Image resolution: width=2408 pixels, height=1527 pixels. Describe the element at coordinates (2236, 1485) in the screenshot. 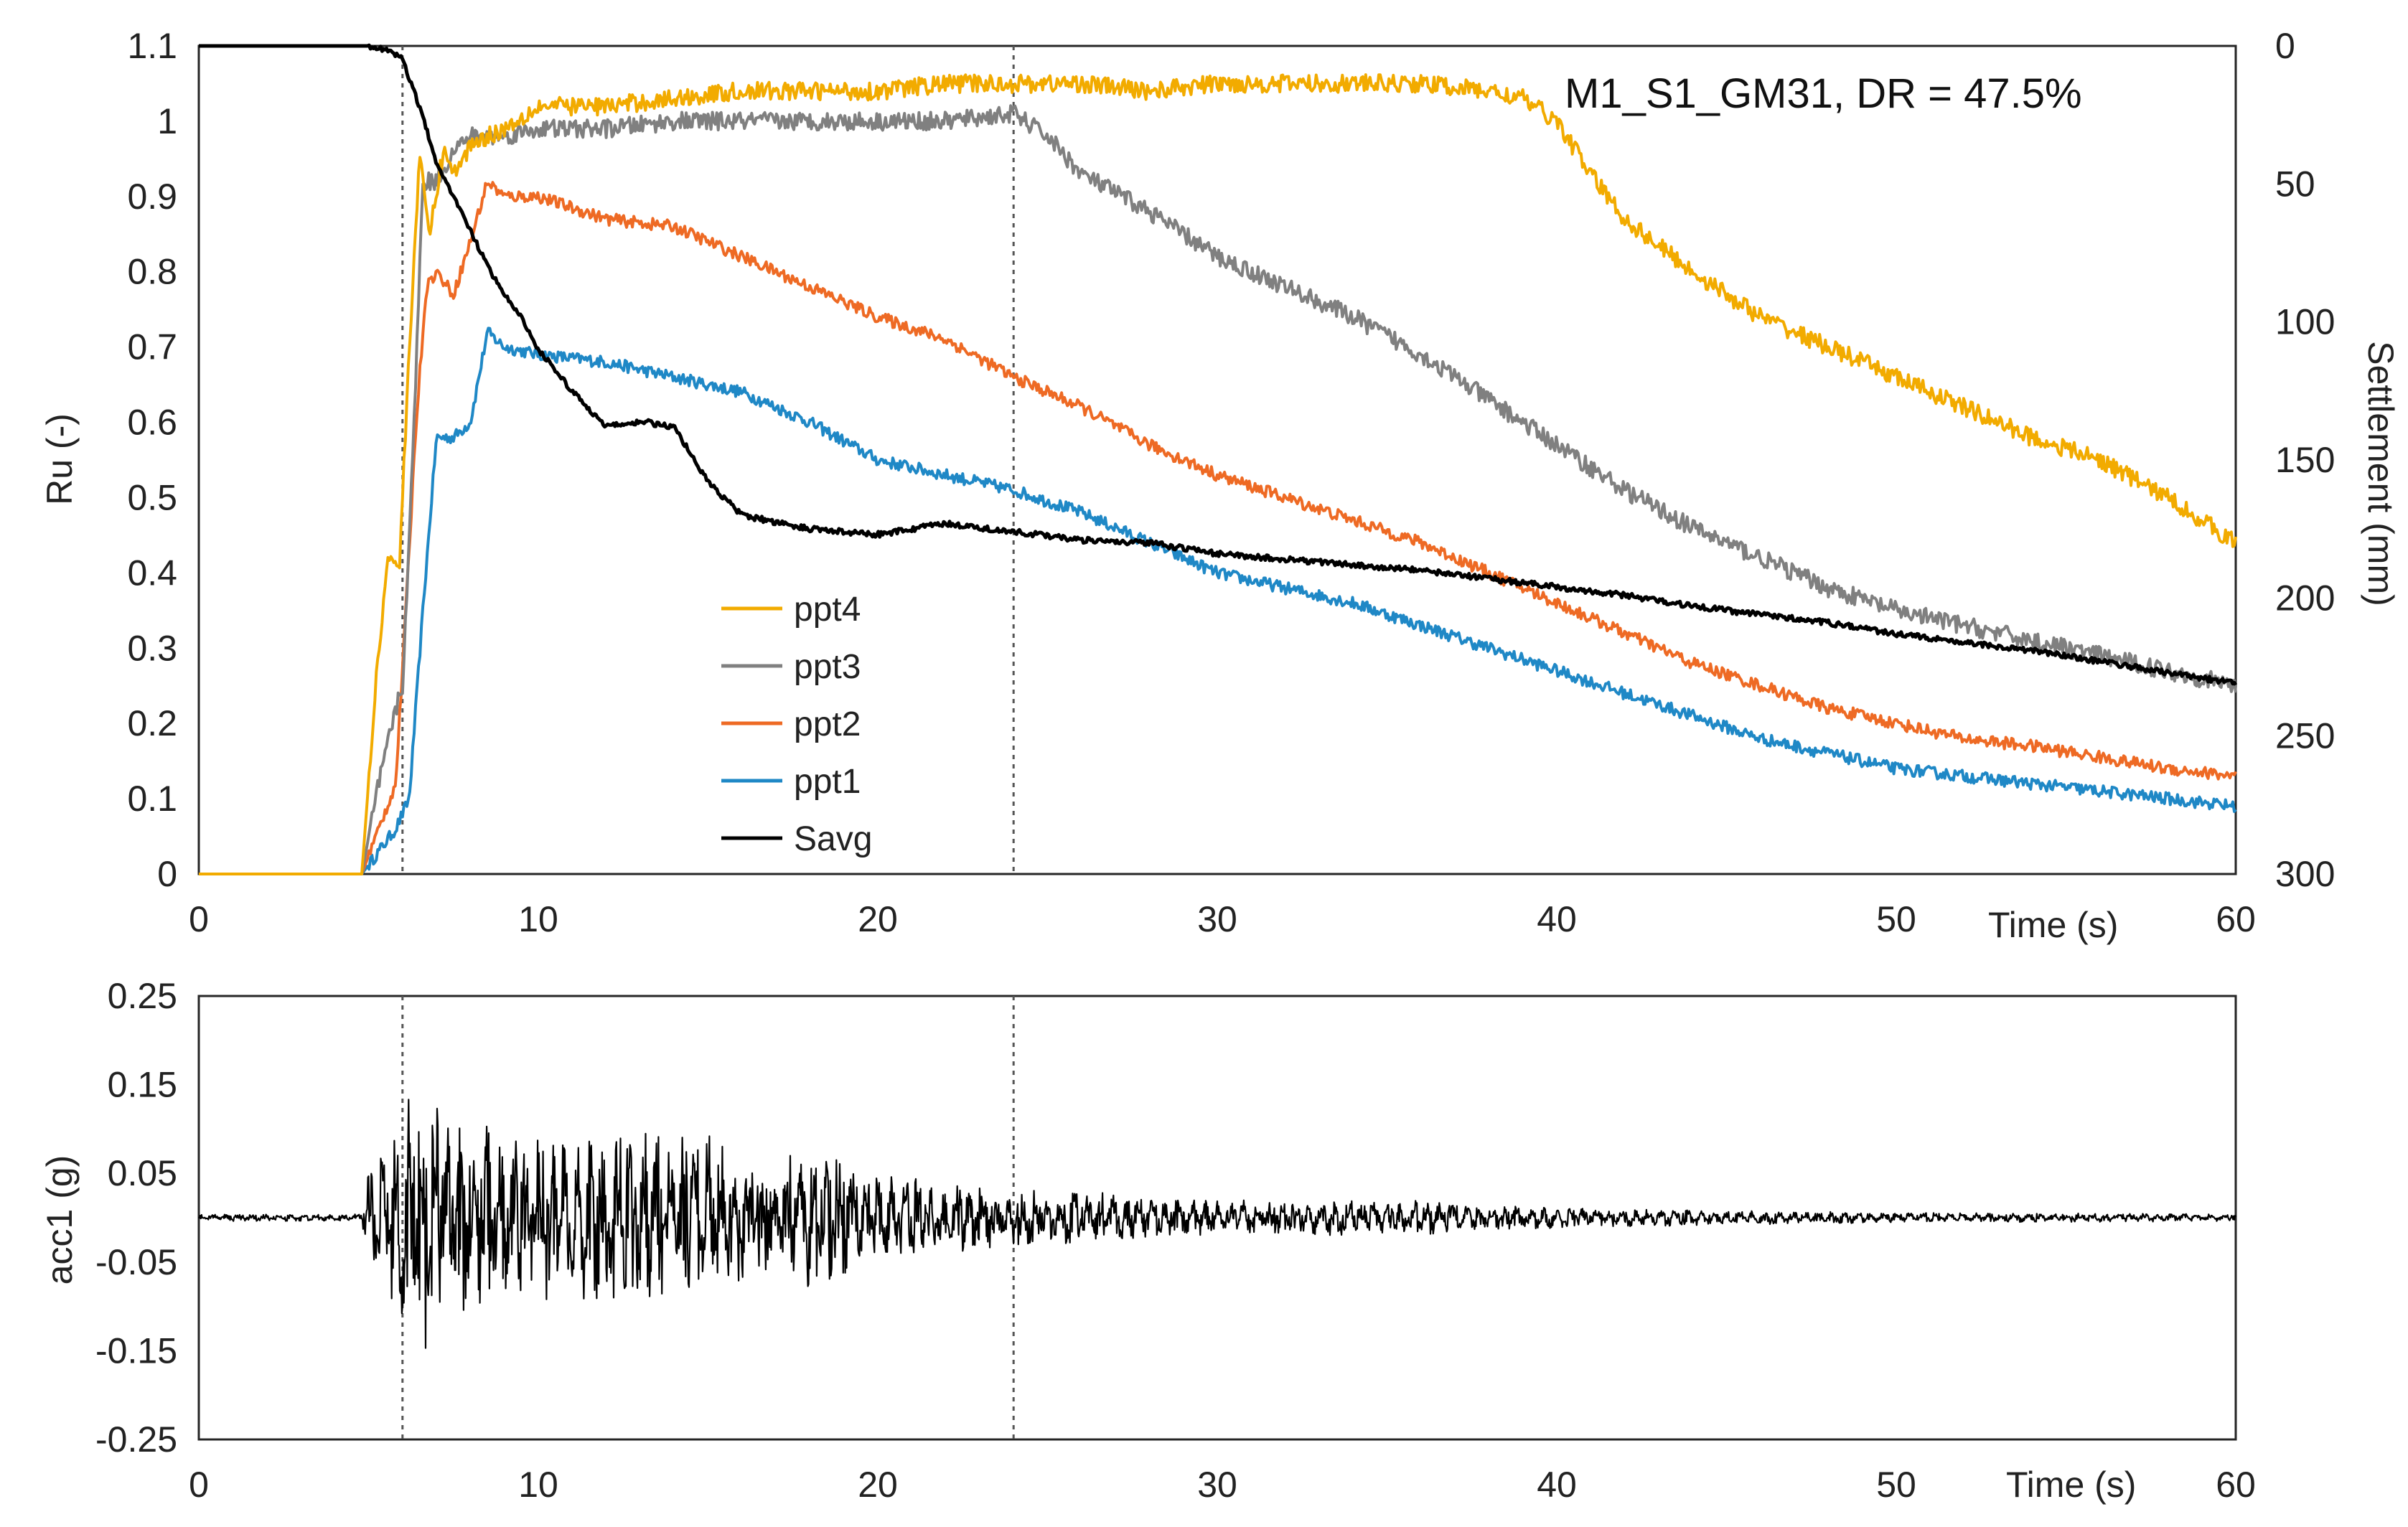

I see `bottom-x-tick-label: 60` at that location.